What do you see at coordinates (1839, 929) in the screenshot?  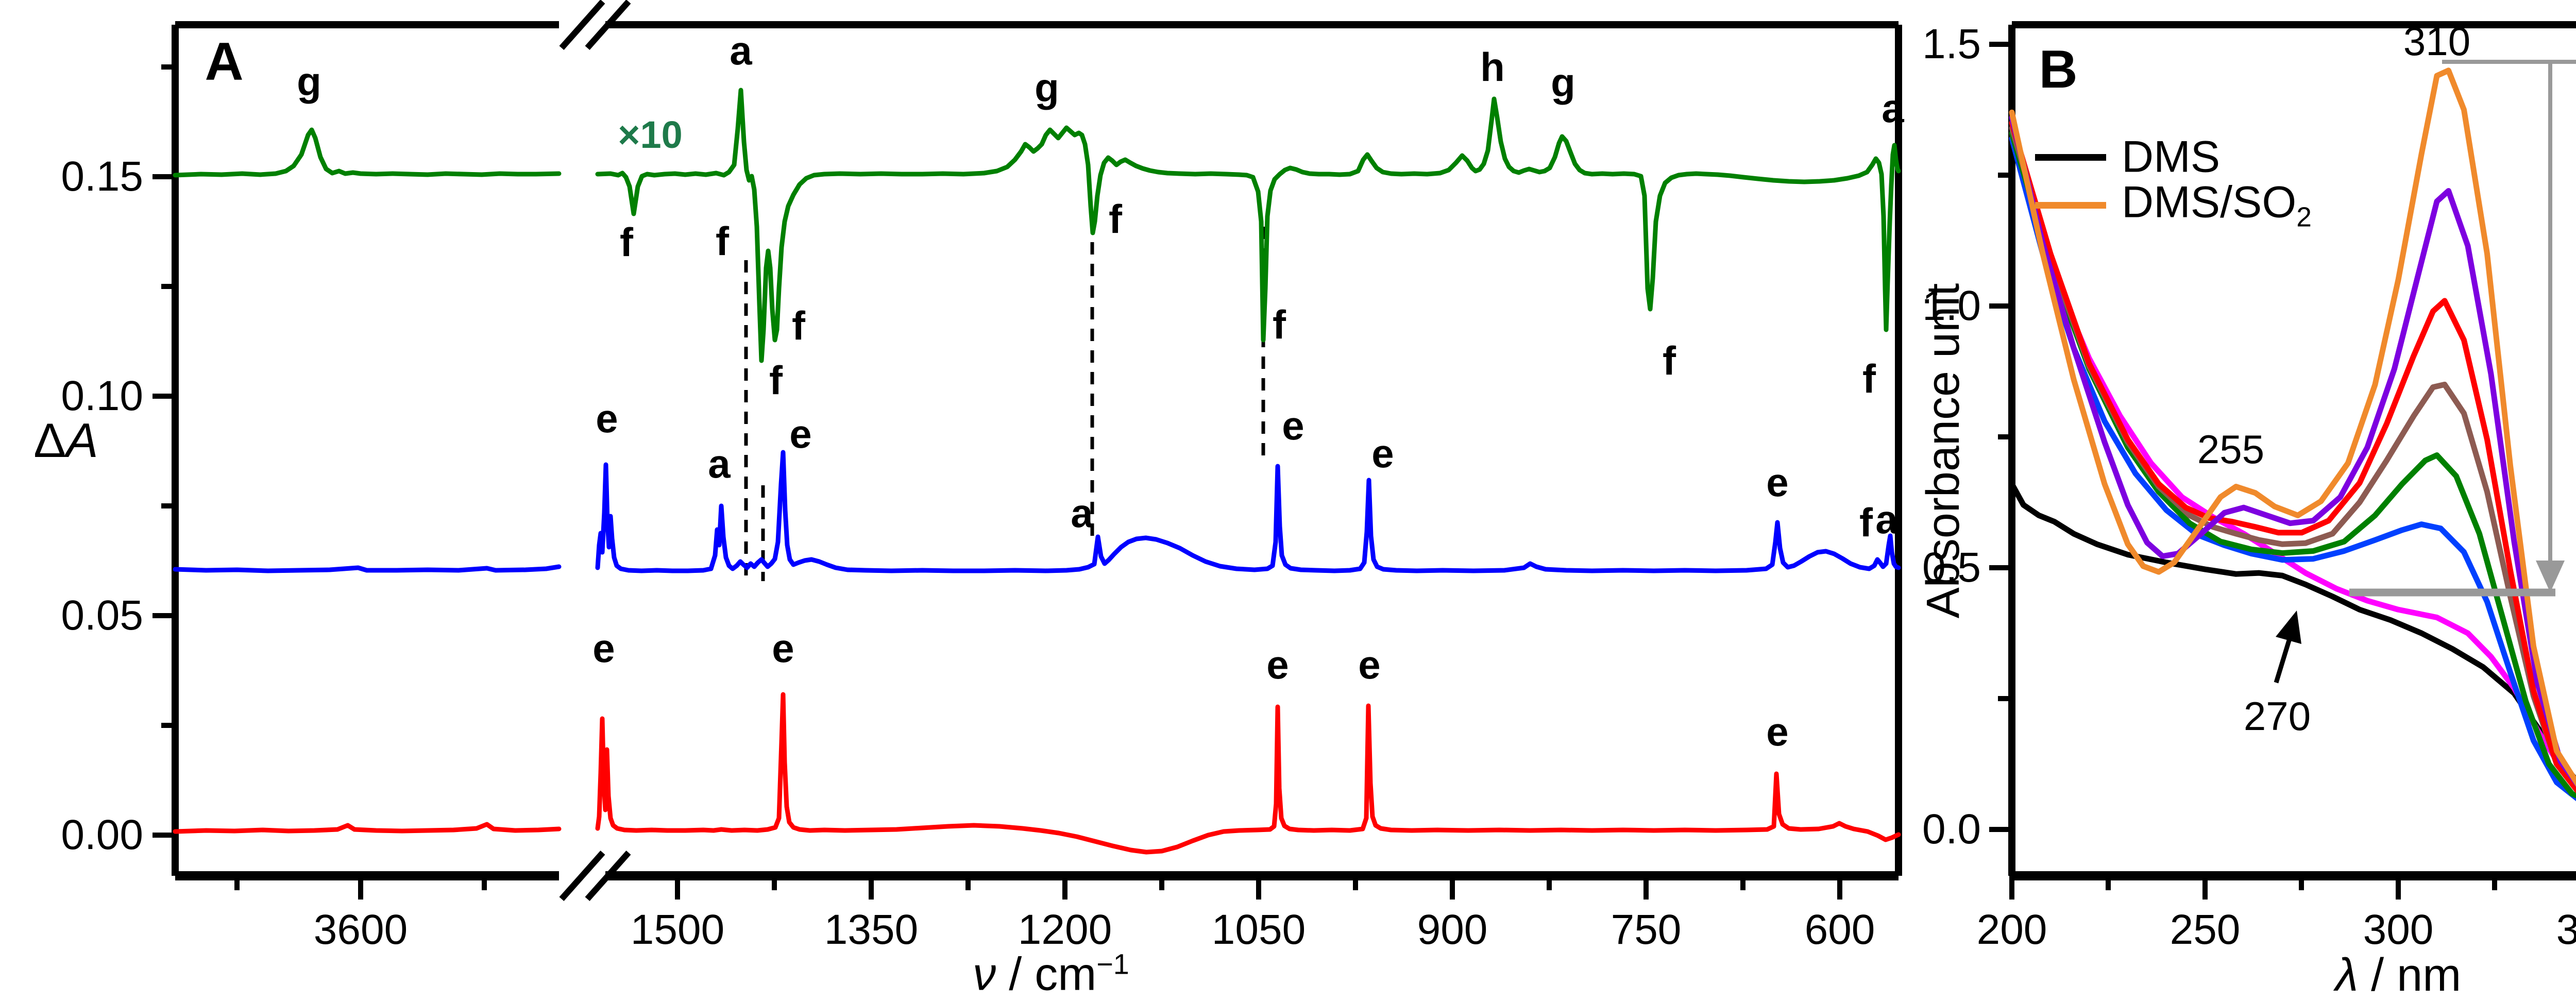 I see `panel-a-x-tick-label: 600` at bounding box center [1839, 929].